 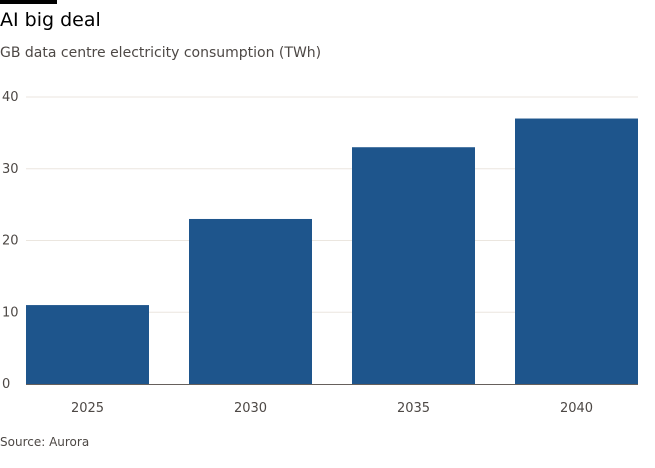 I want to click on bar-2030, so click(x=250, y=301).